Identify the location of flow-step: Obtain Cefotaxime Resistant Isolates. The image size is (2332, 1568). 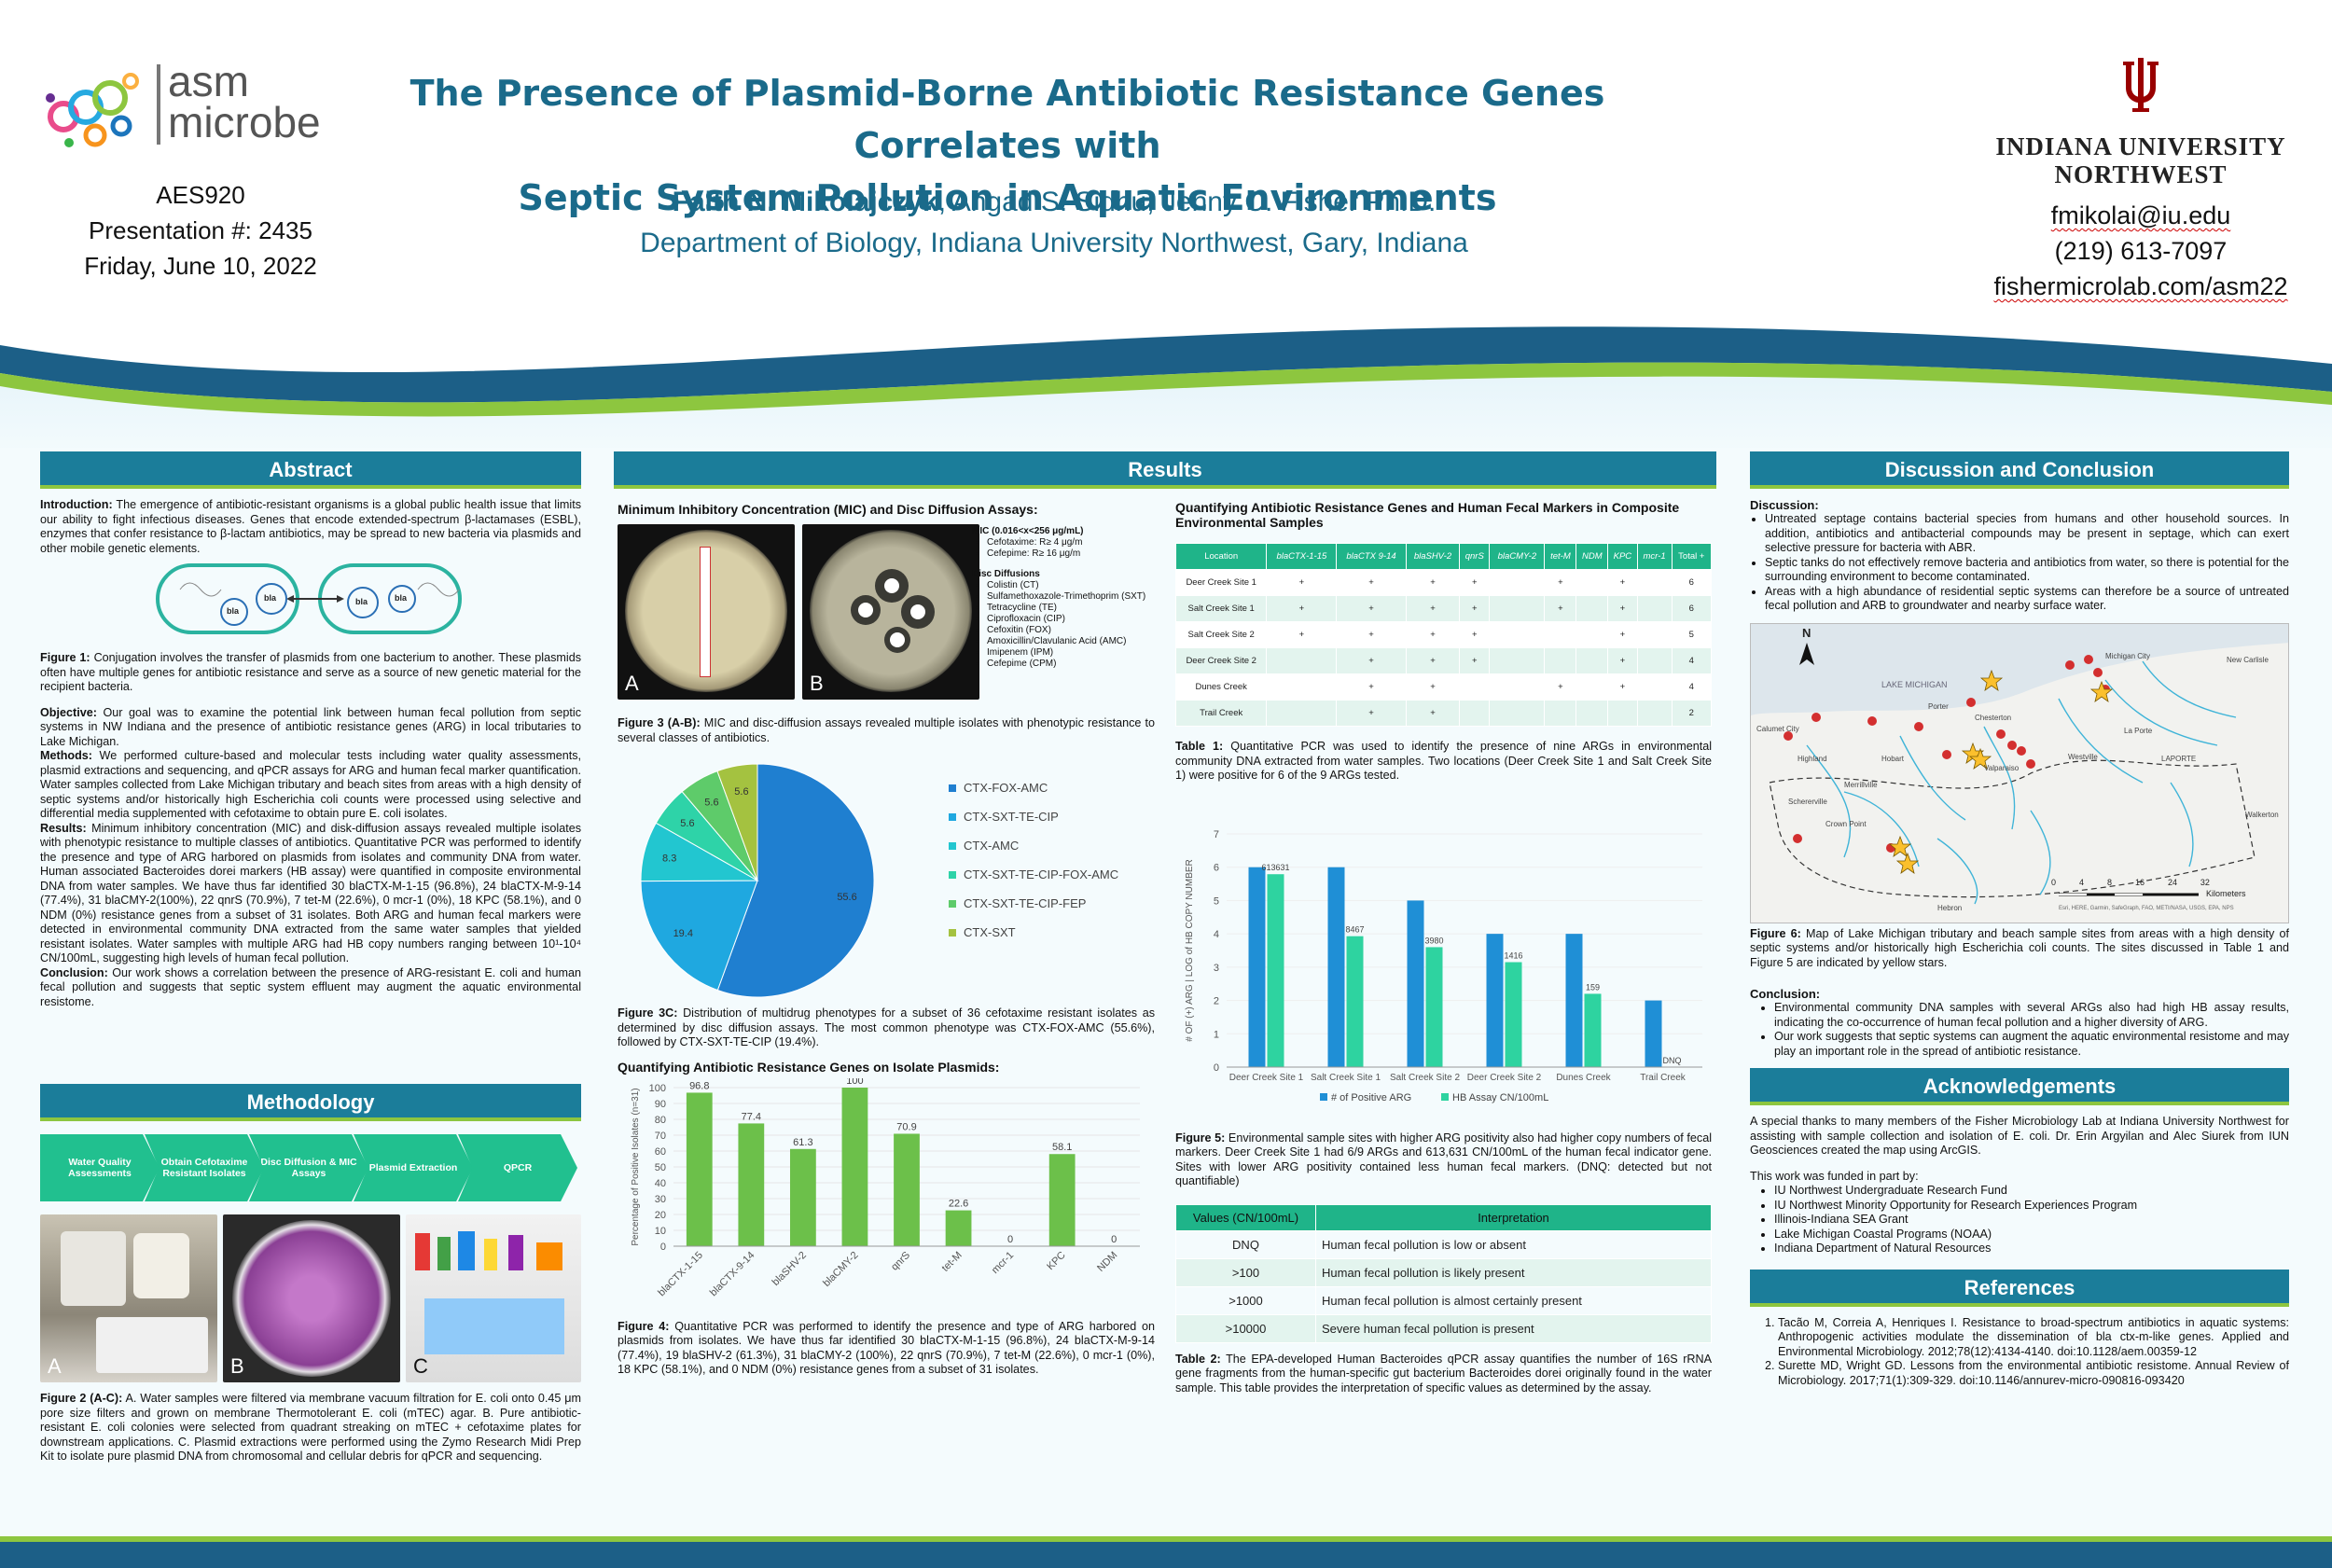
(204, 1167).